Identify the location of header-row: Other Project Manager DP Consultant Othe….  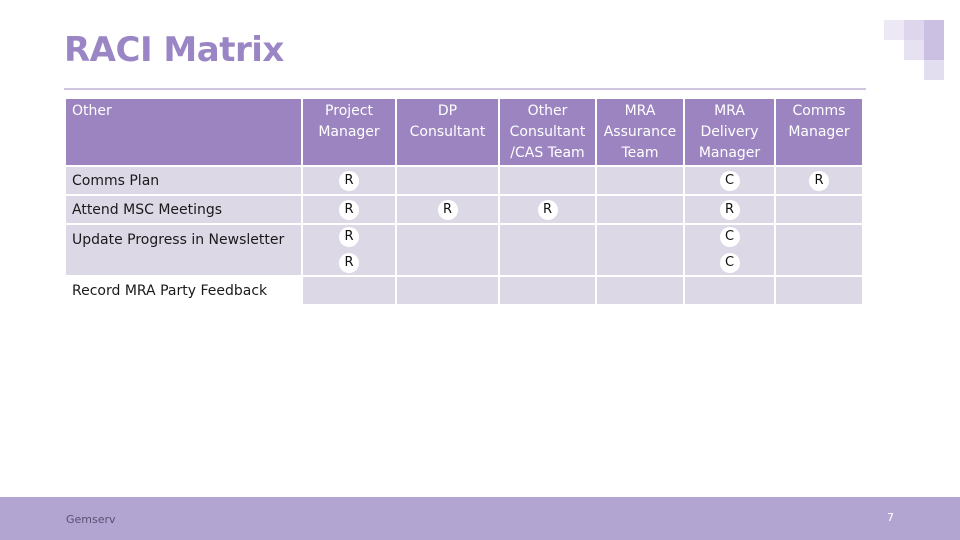
(464, 132).